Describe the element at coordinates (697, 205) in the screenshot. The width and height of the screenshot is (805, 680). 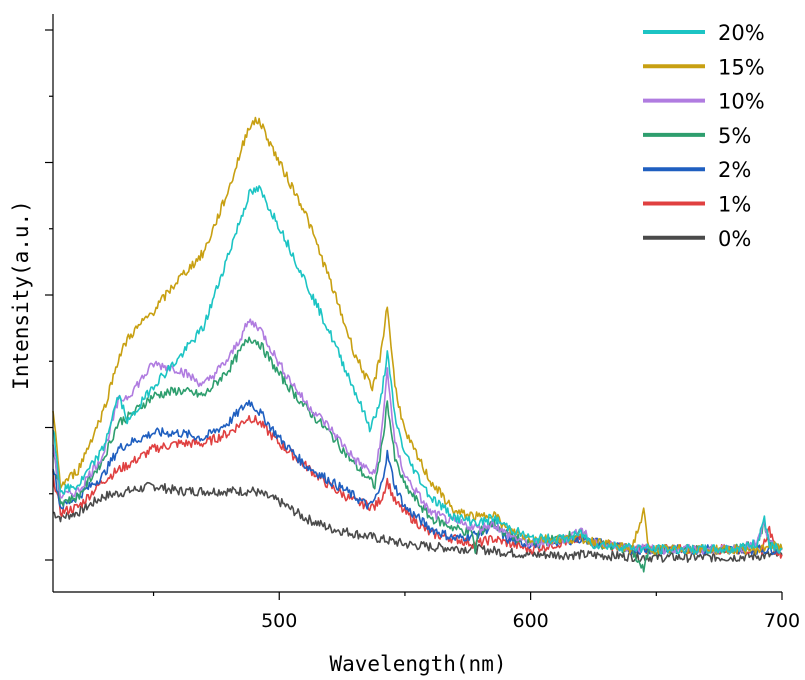
I see `legend-item-1pct: 1%` at that location.